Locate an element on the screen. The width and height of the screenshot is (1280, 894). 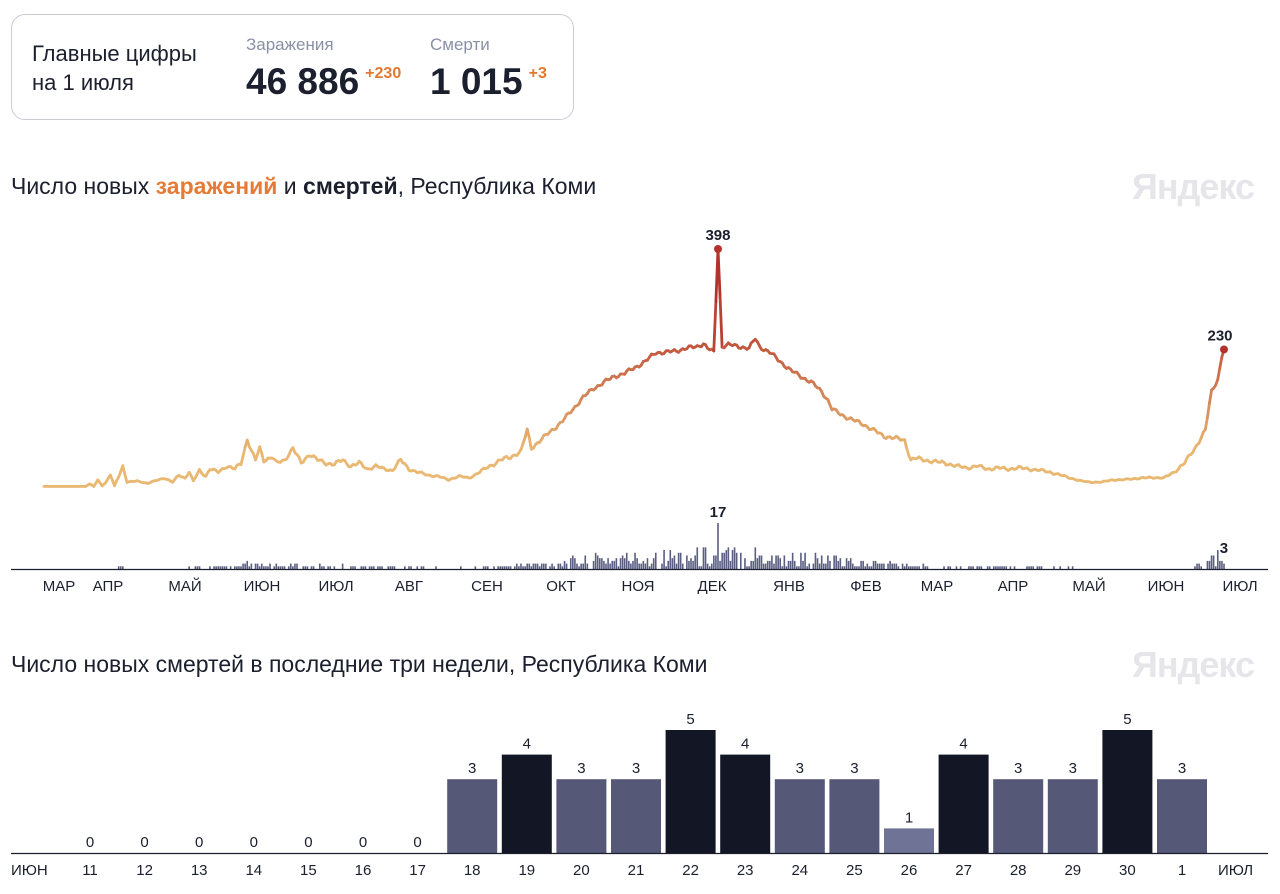
month-label: ИЮЛ is located at coordinates (335, 586).